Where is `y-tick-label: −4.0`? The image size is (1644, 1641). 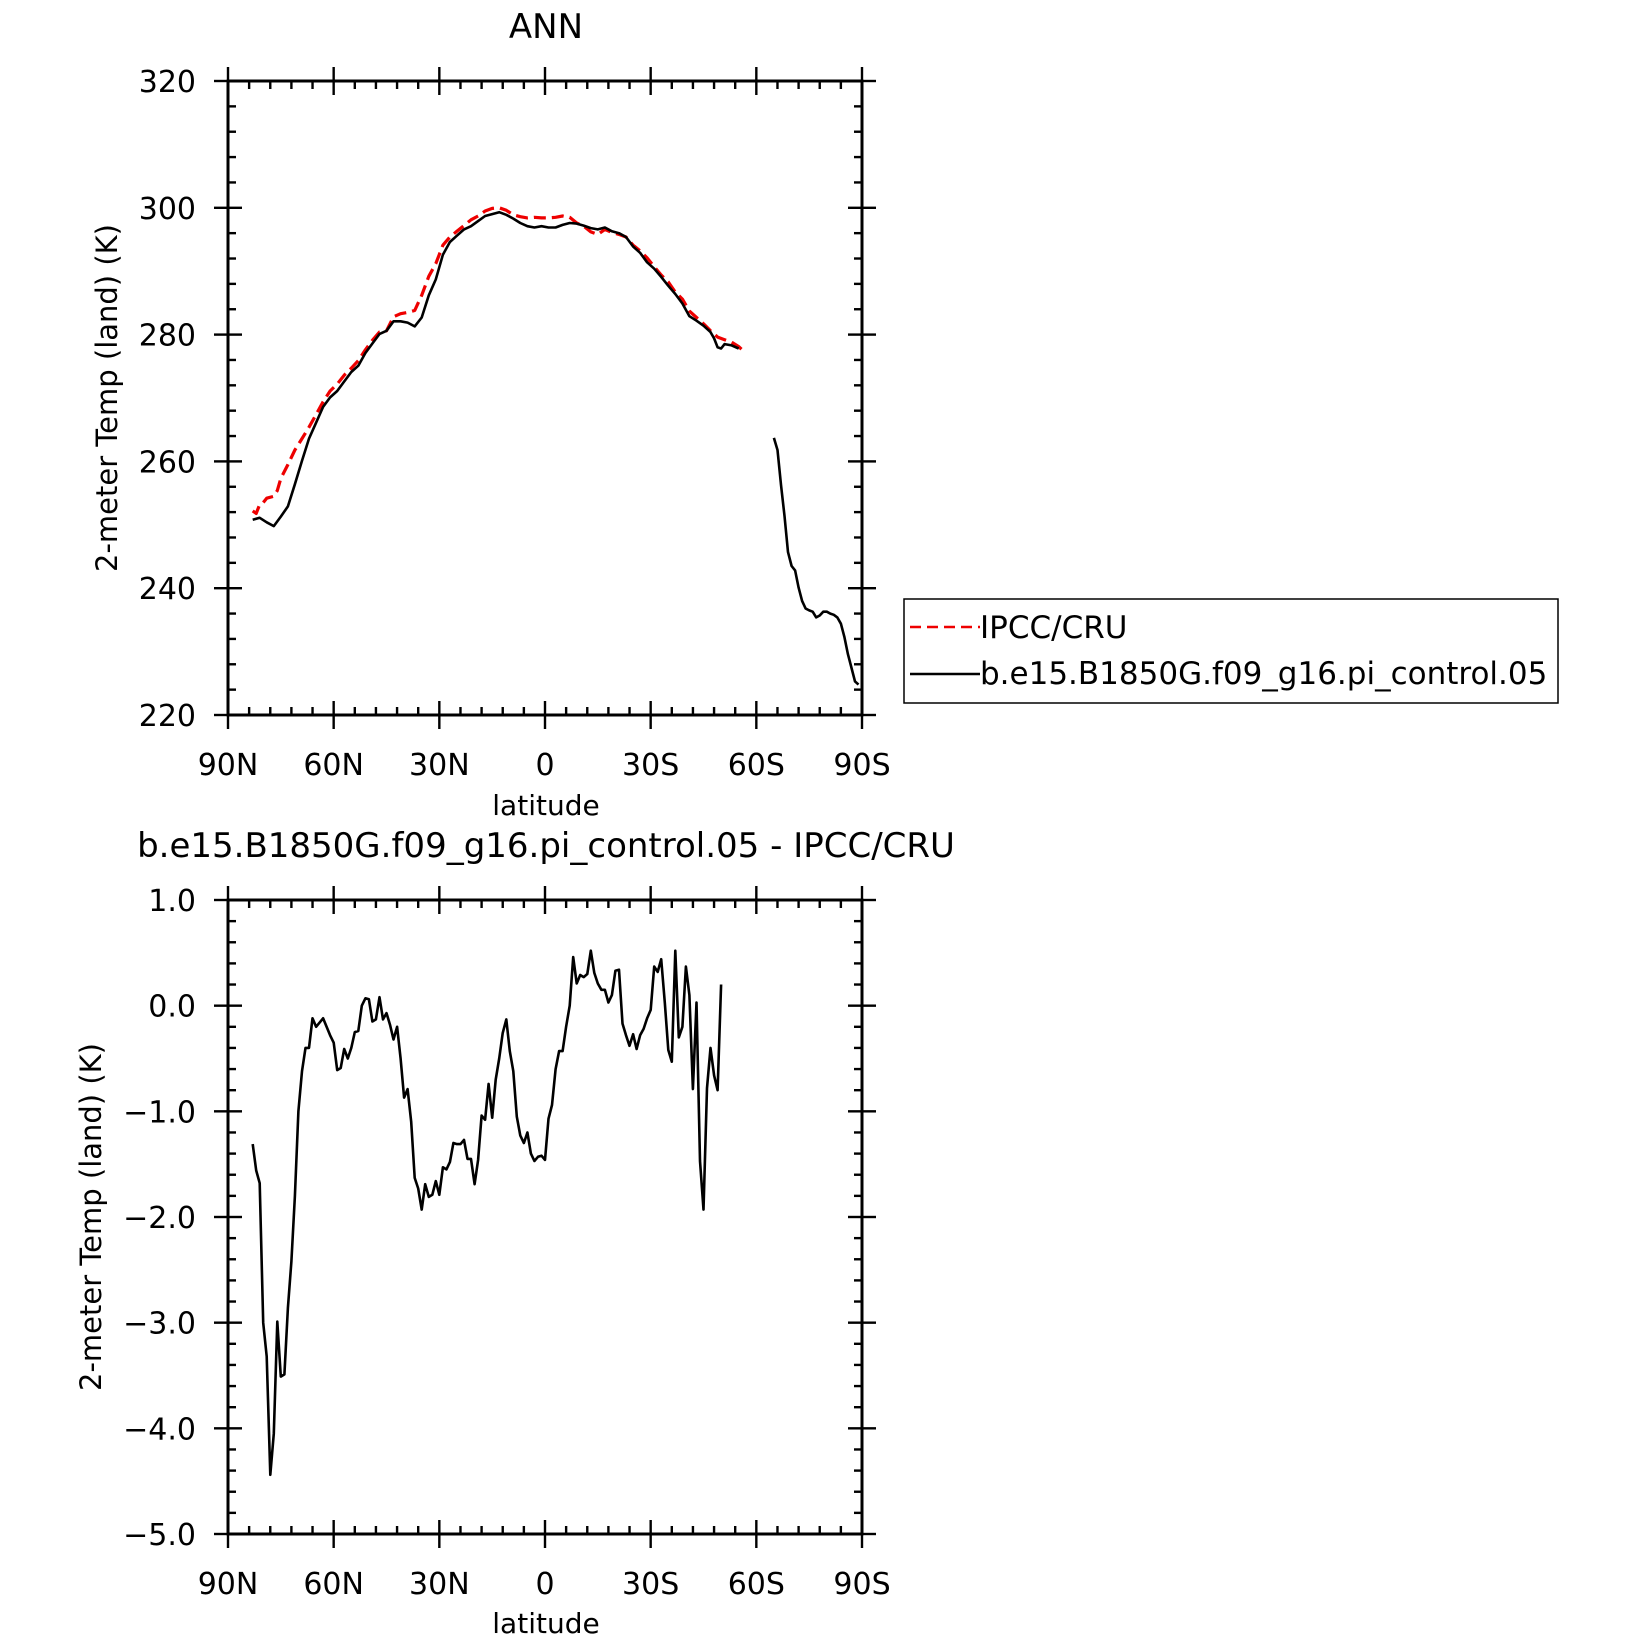 y-tick-label: −4.0 is located at coordinates (159, 1429).